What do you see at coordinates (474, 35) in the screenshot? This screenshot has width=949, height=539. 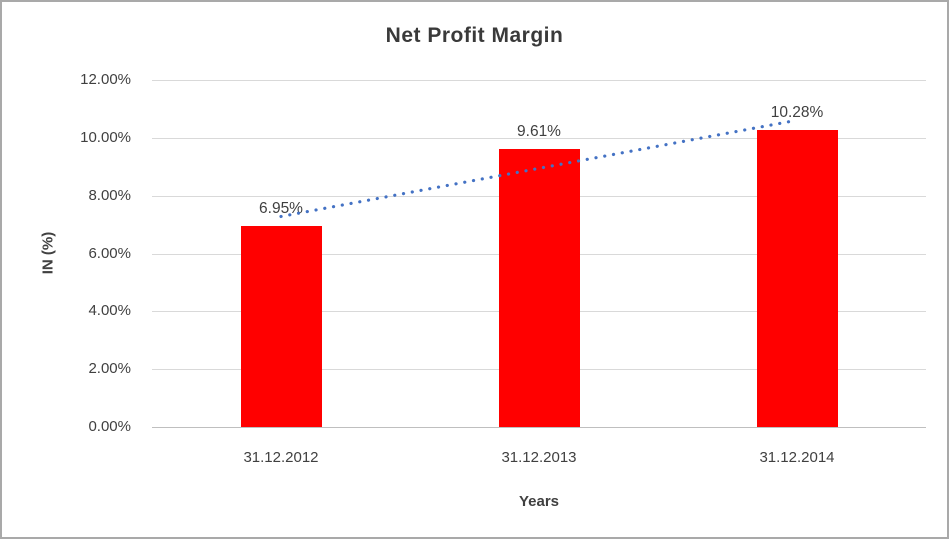 I see `chart-title: Net Profit Margin` at bounding box center [474, 35].